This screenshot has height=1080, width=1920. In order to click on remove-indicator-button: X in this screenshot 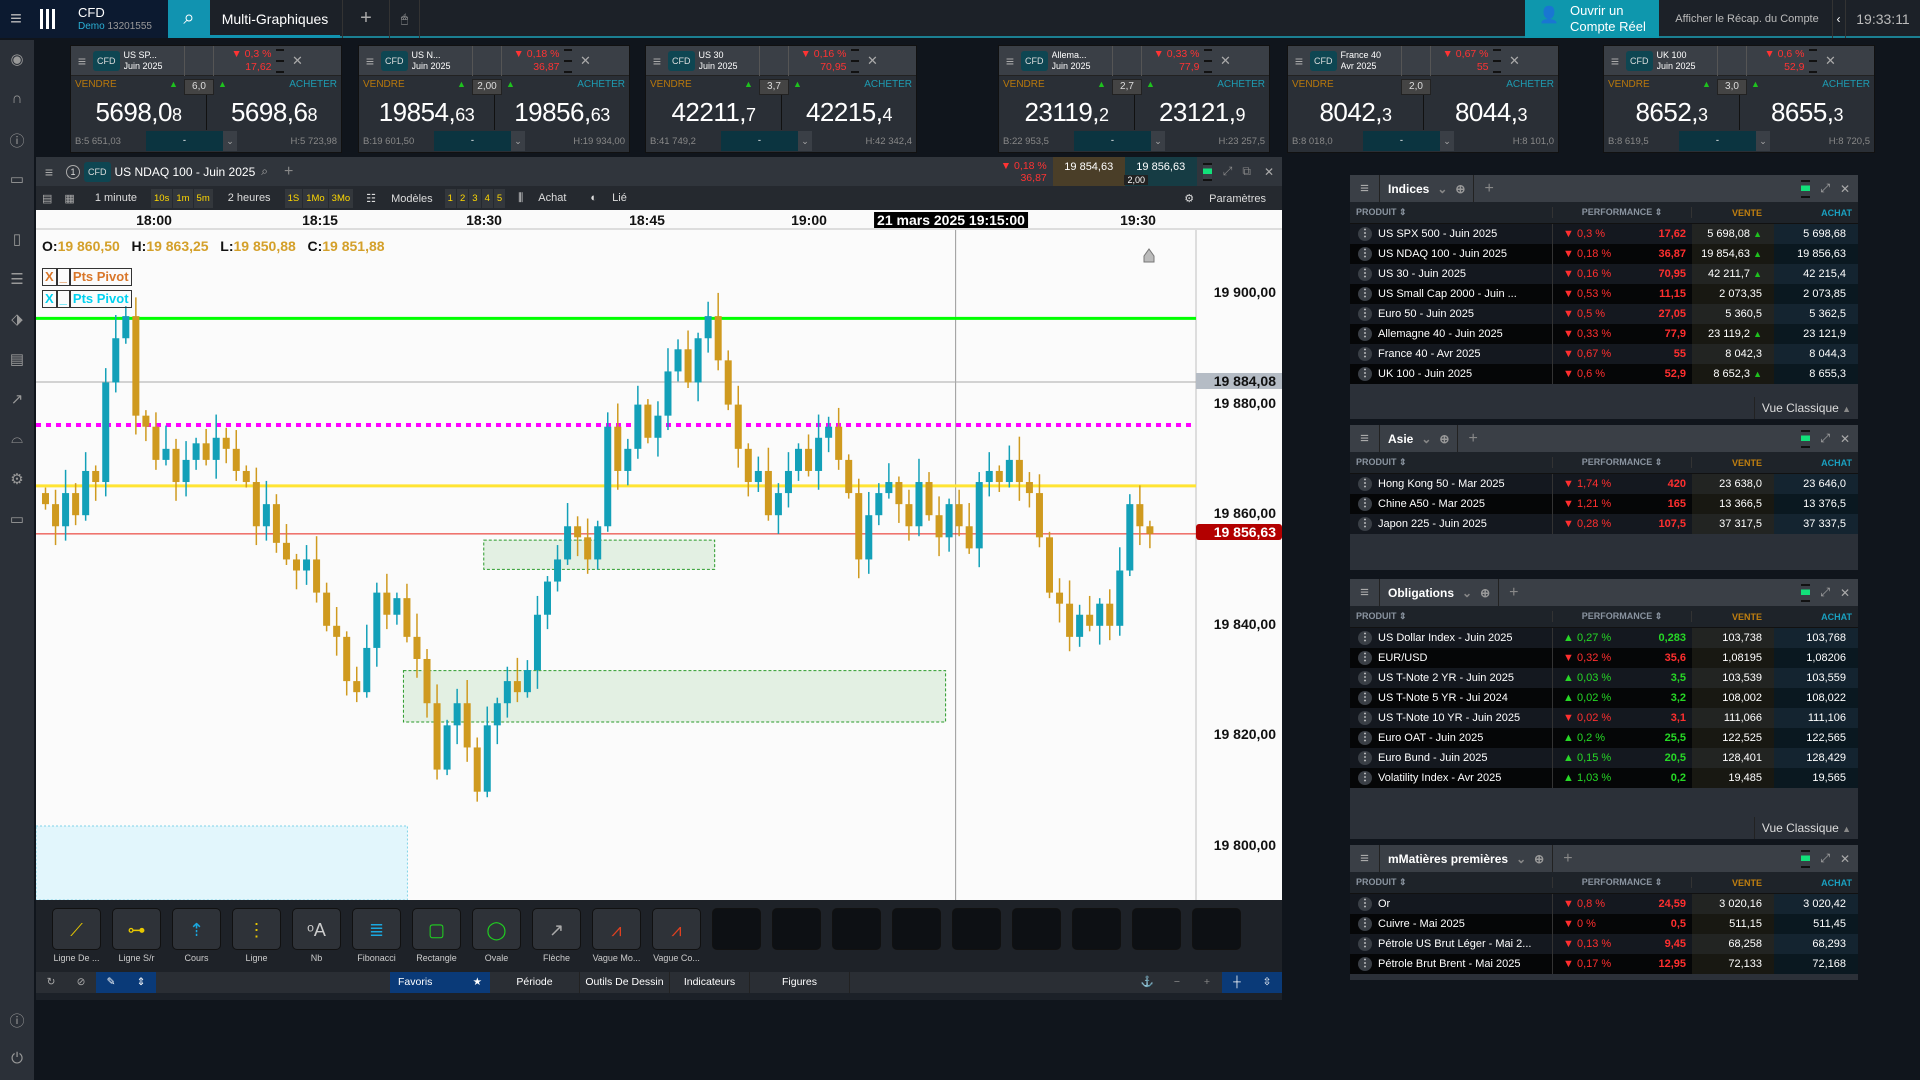, I will do `click(49, 277)`.